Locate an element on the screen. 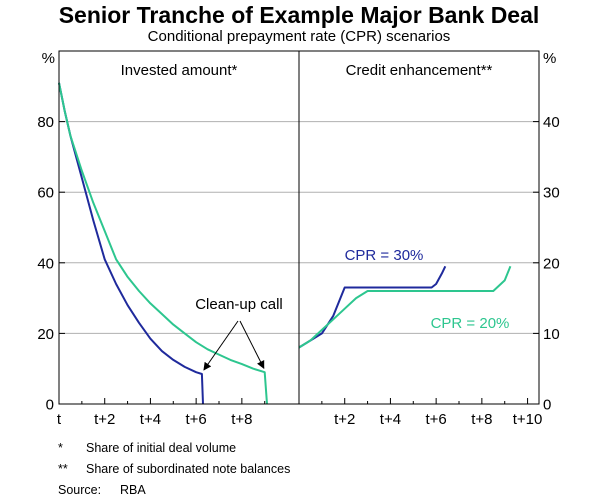 This screenshot has height=501, width=598. source-text: RBA is located at coordinates (133, 490).